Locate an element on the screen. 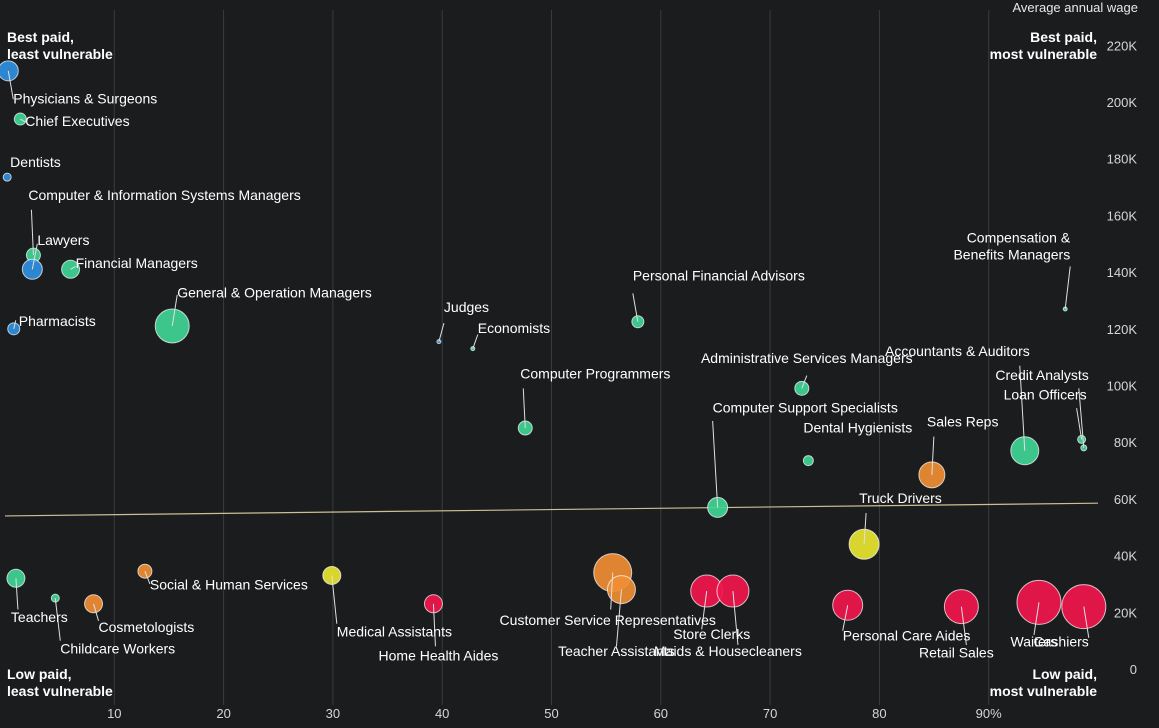 This screenshot has height=728, width=1159. occupation-label-line: Truck Drivers is located at coordinates (900, 498).